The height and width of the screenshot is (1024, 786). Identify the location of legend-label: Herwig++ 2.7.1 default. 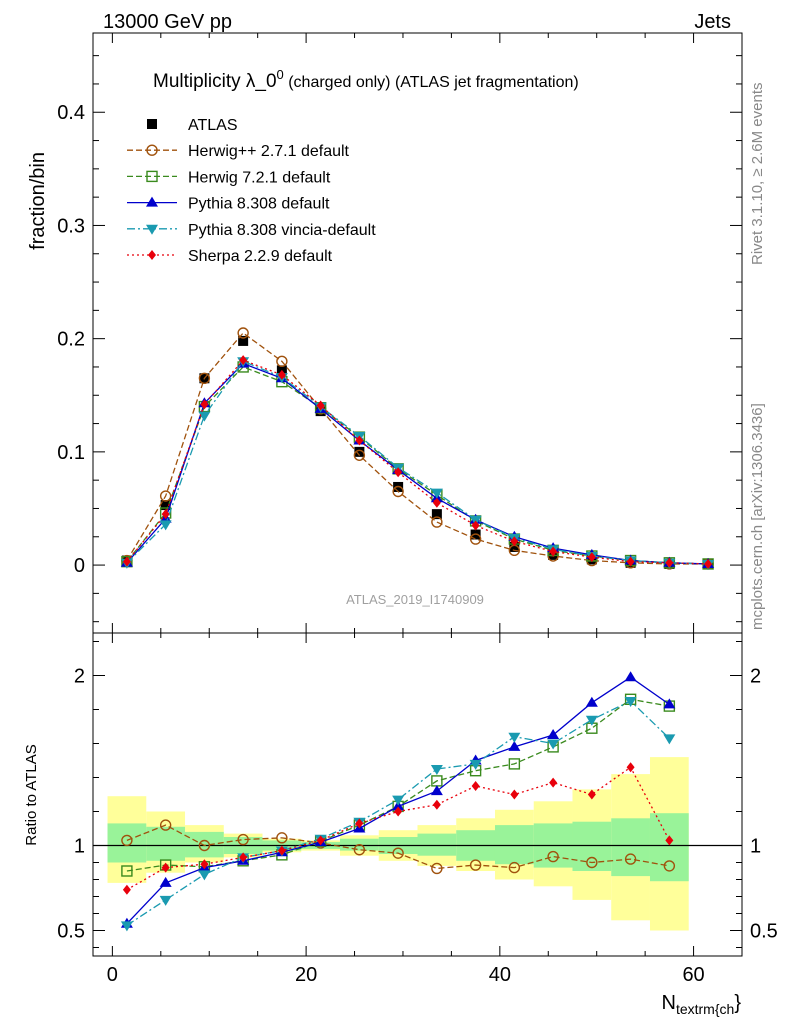
(269, 151).